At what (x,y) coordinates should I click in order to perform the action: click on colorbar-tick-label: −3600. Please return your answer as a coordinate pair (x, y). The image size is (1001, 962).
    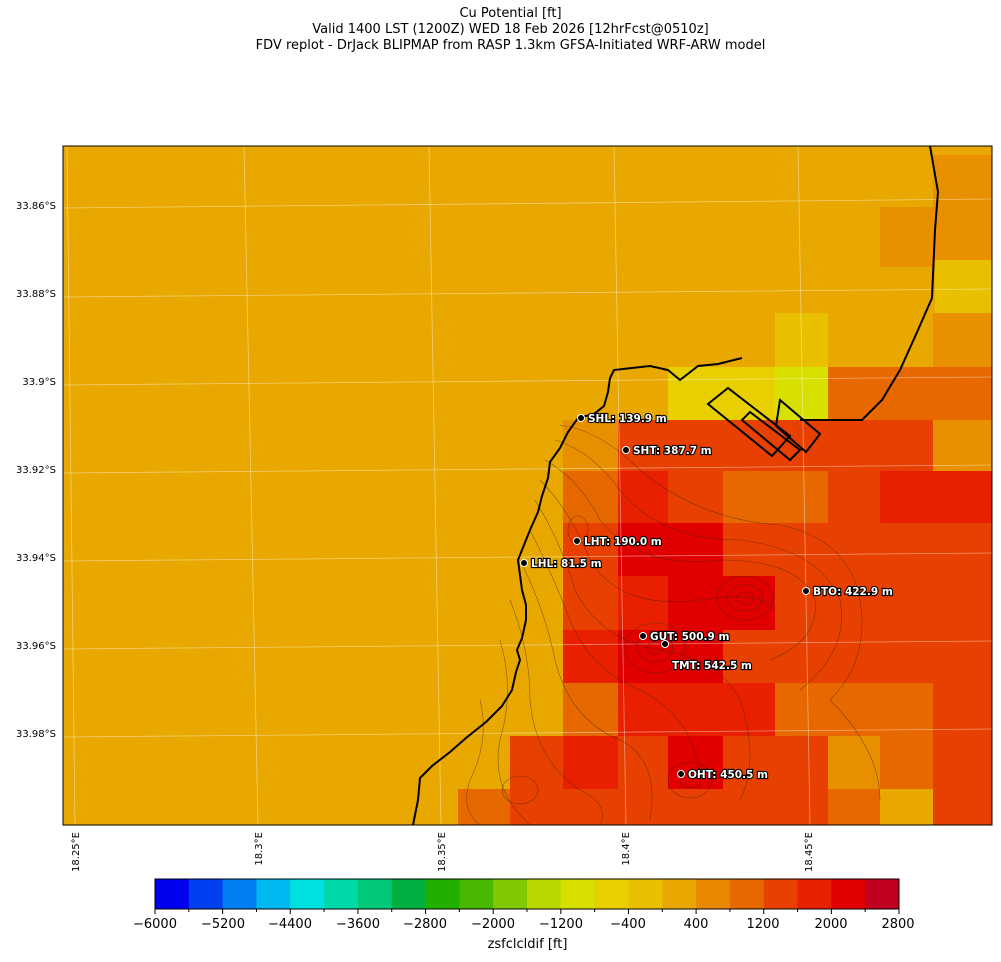
    Looking at the image, I should click on (358, 924).